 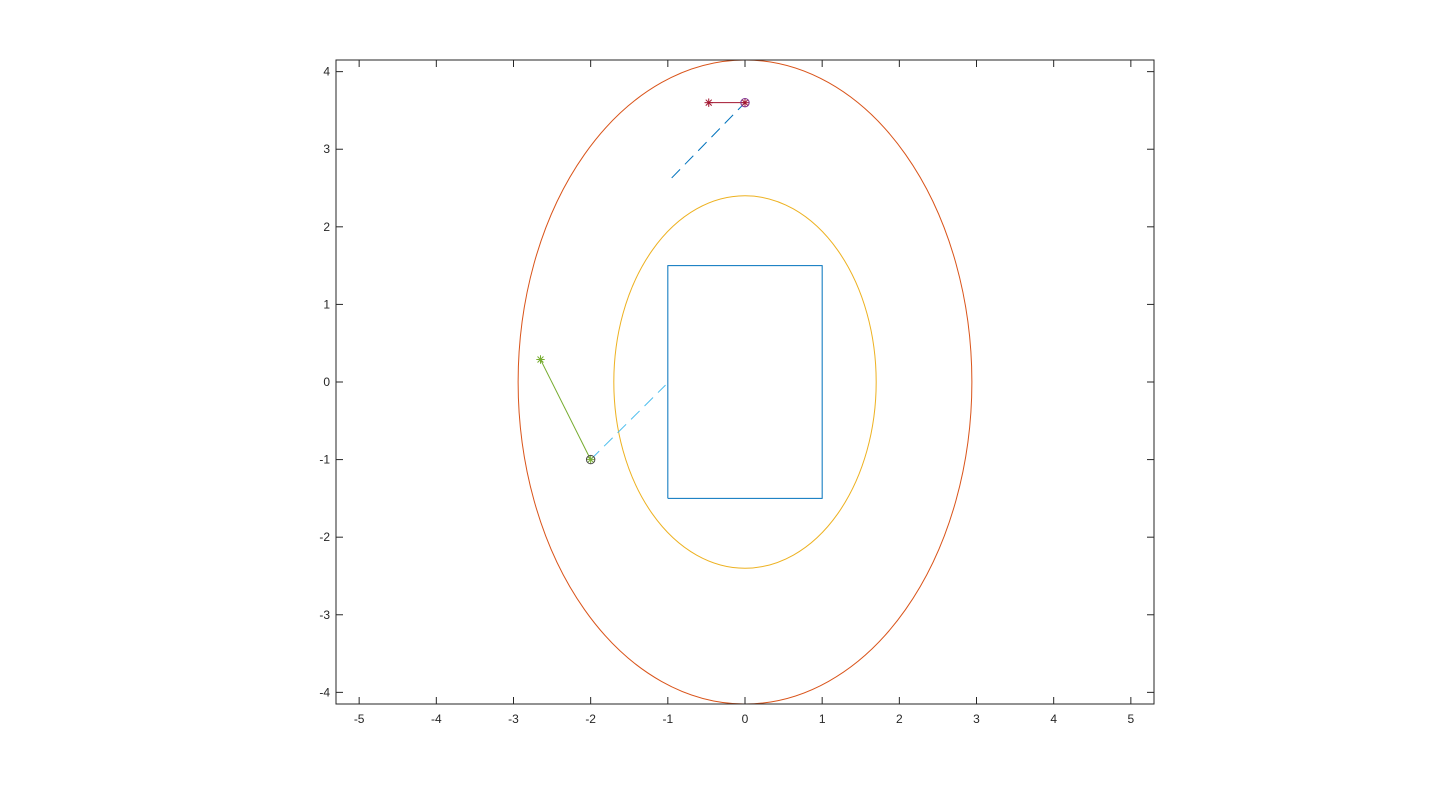 What do you see at coordinates (436, 719) in the screenshot?
I see `x-tick-label: -4` at bounding box center [436, 719].